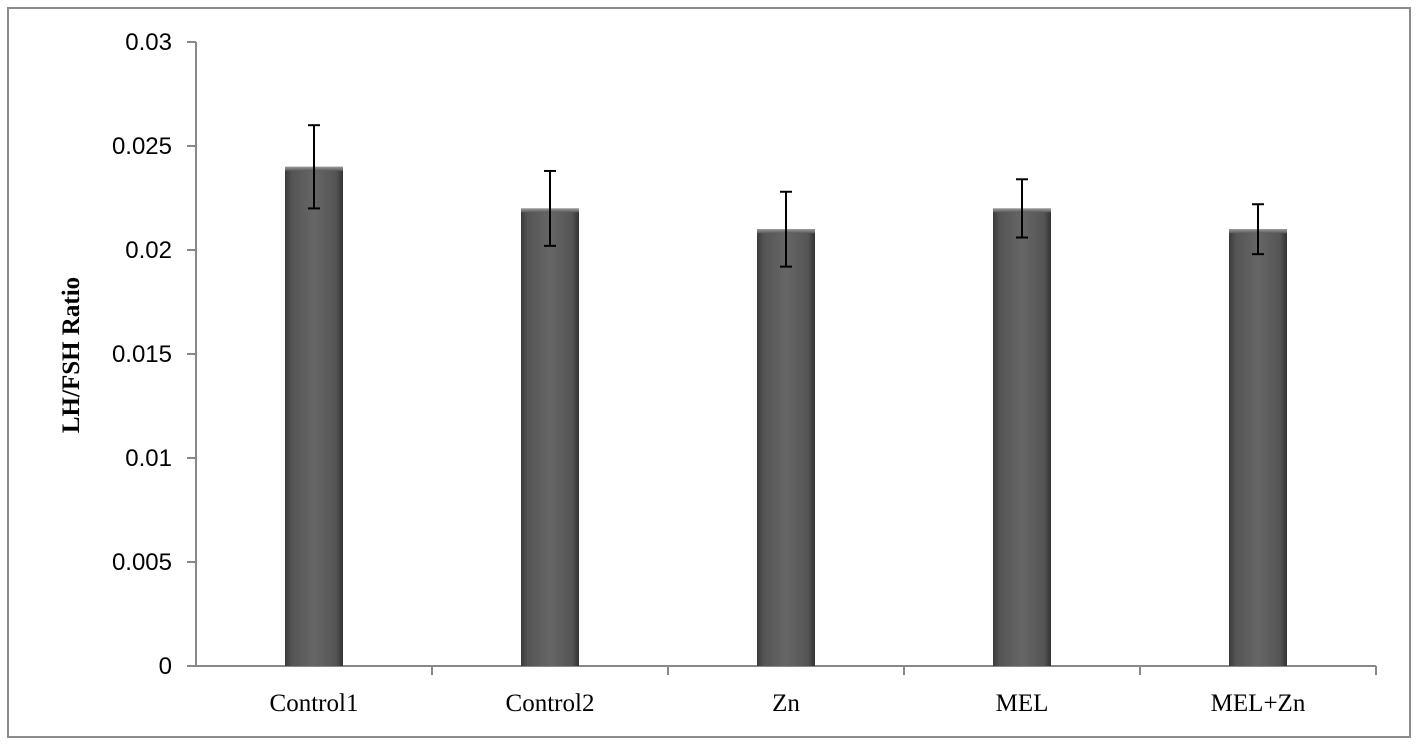  Describe the element at coordinates (148, 42) in the screenshot. I see `y-tick-label: 0.03` at that location.